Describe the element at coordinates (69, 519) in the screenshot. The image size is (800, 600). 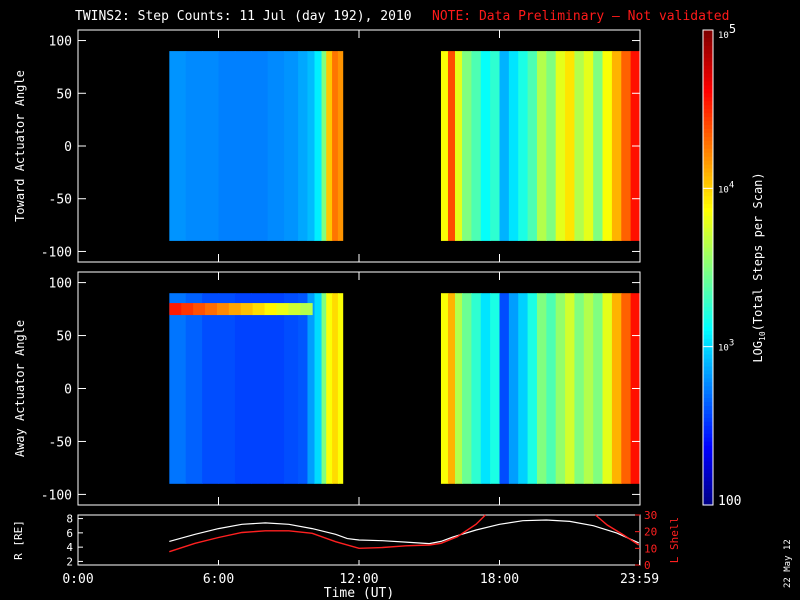
I see `orbit-ytick-label: 8` at that location.